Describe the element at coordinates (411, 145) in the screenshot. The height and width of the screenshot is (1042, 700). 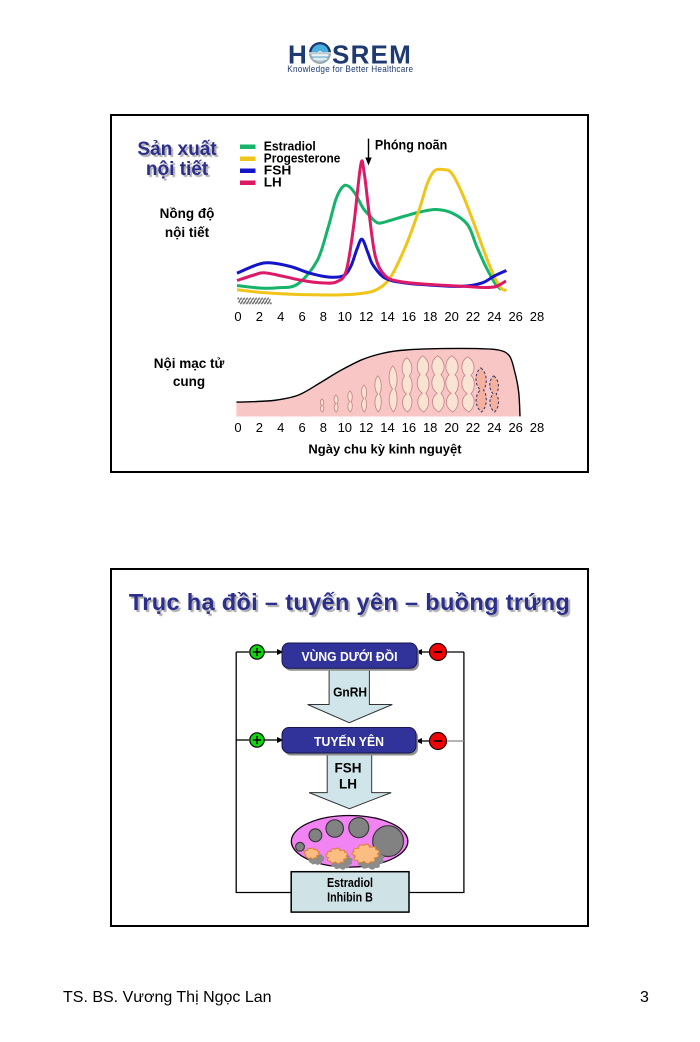
I see `svg-text: Phóng noãn` at that location.